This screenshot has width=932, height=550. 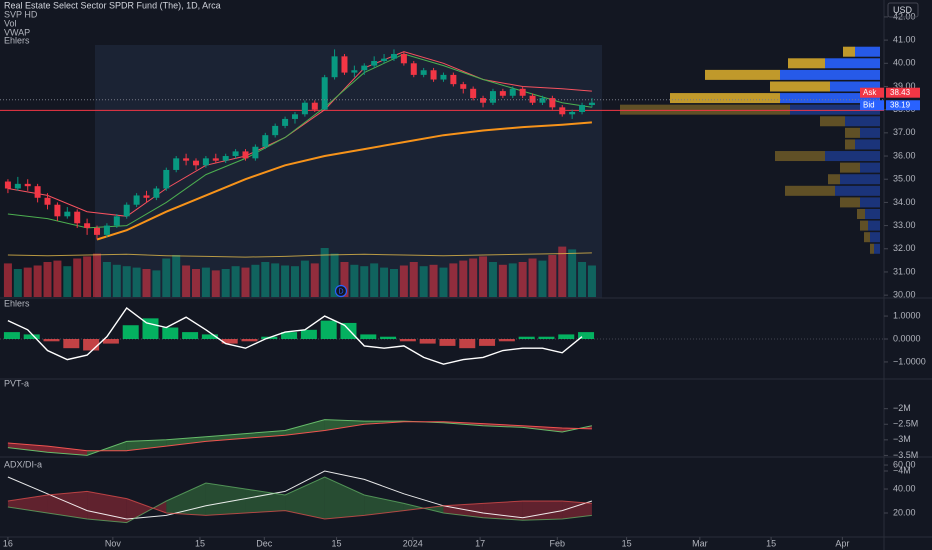 What do you see at coordinates (904, 512) in the screenshot?
I see `y-tick-label: 20.00` at bounding box center [904, 512].